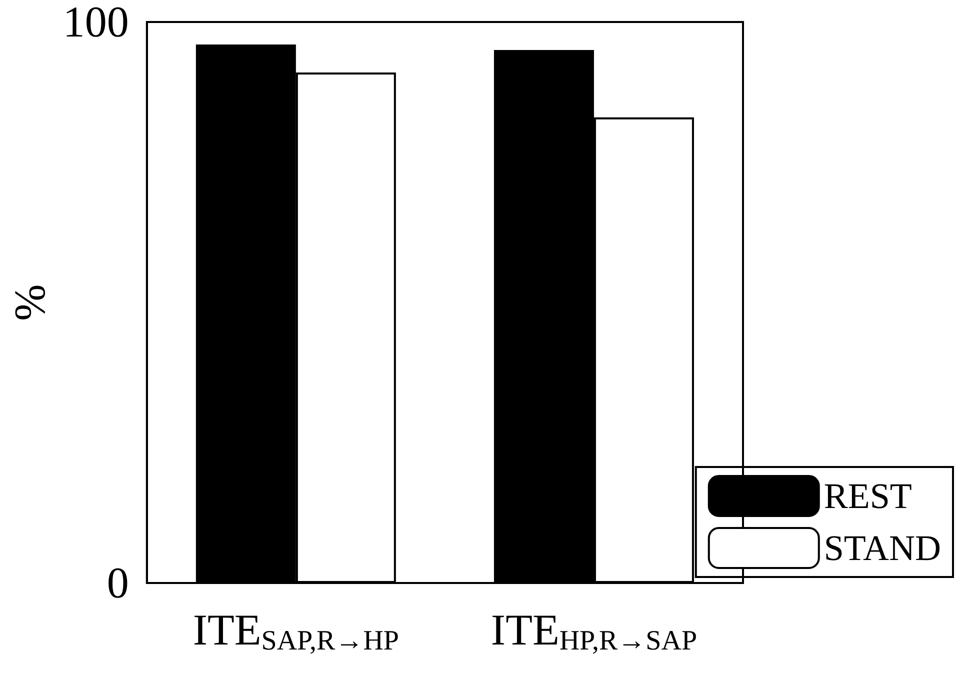 This screenshot has width=963, height=687. I want to click on legend-label: REST, so click(868, 496).